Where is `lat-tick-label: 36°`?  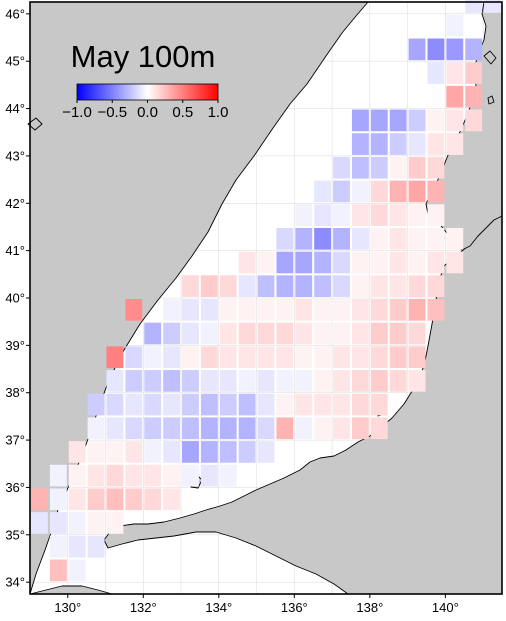 lat-tick-label: 36° is located at coordinates (15, 487).